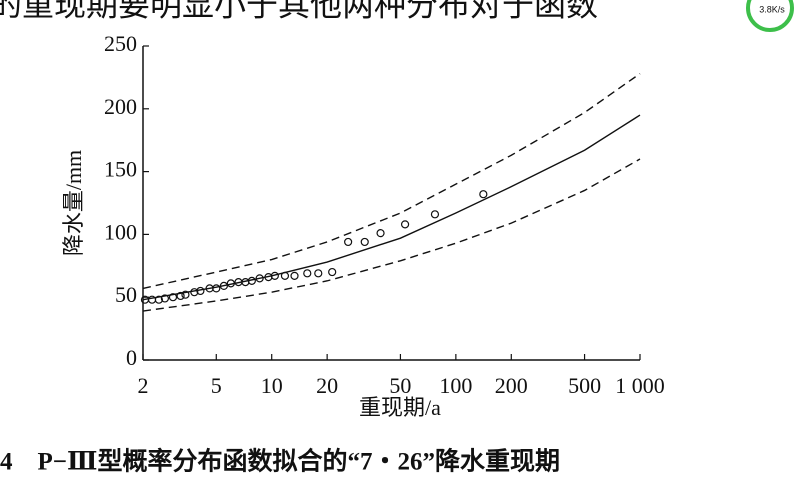 The height and width of the screenshot is (496, 800). I want to click on x-tick-label: 5, so click(216, 385).